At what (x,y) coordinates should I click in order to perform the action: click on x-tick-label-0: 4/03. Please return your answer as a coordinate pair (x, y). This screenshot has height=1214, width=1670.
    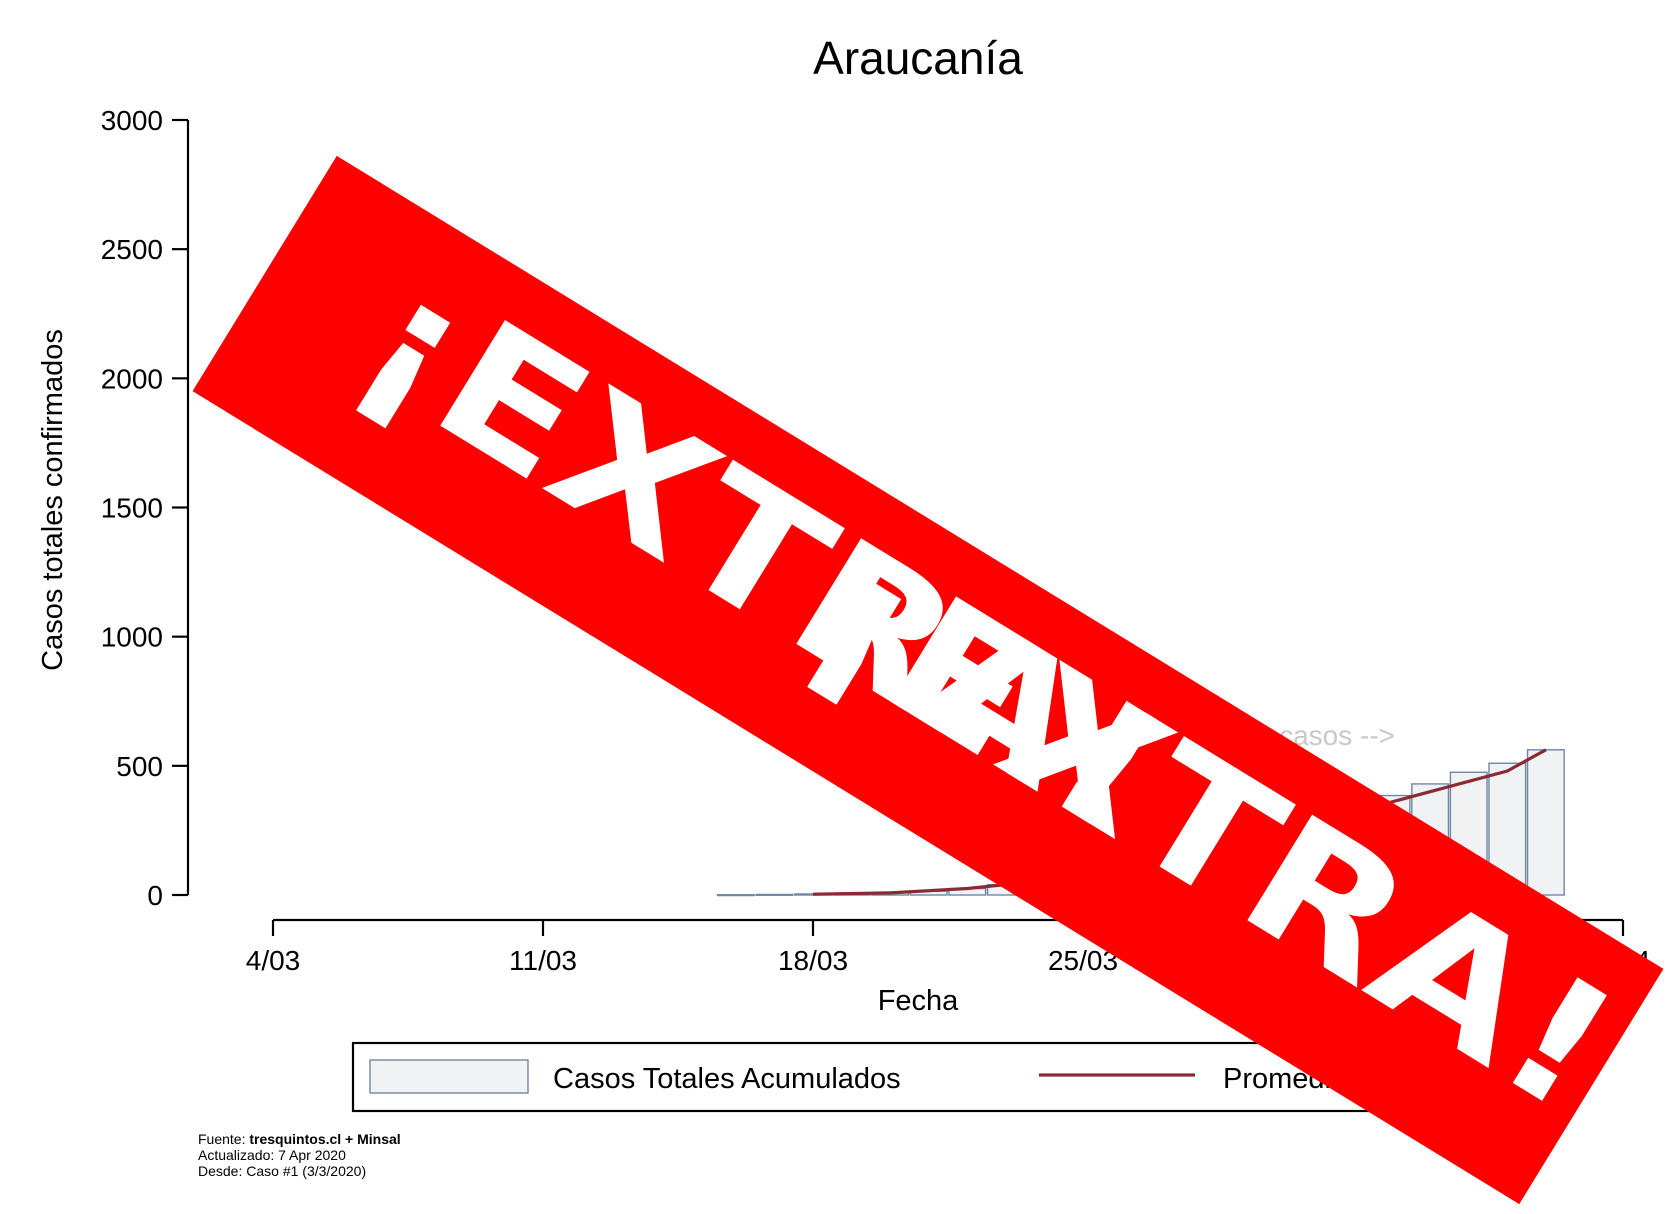
    Looking at the image, I should click on (273, 960).